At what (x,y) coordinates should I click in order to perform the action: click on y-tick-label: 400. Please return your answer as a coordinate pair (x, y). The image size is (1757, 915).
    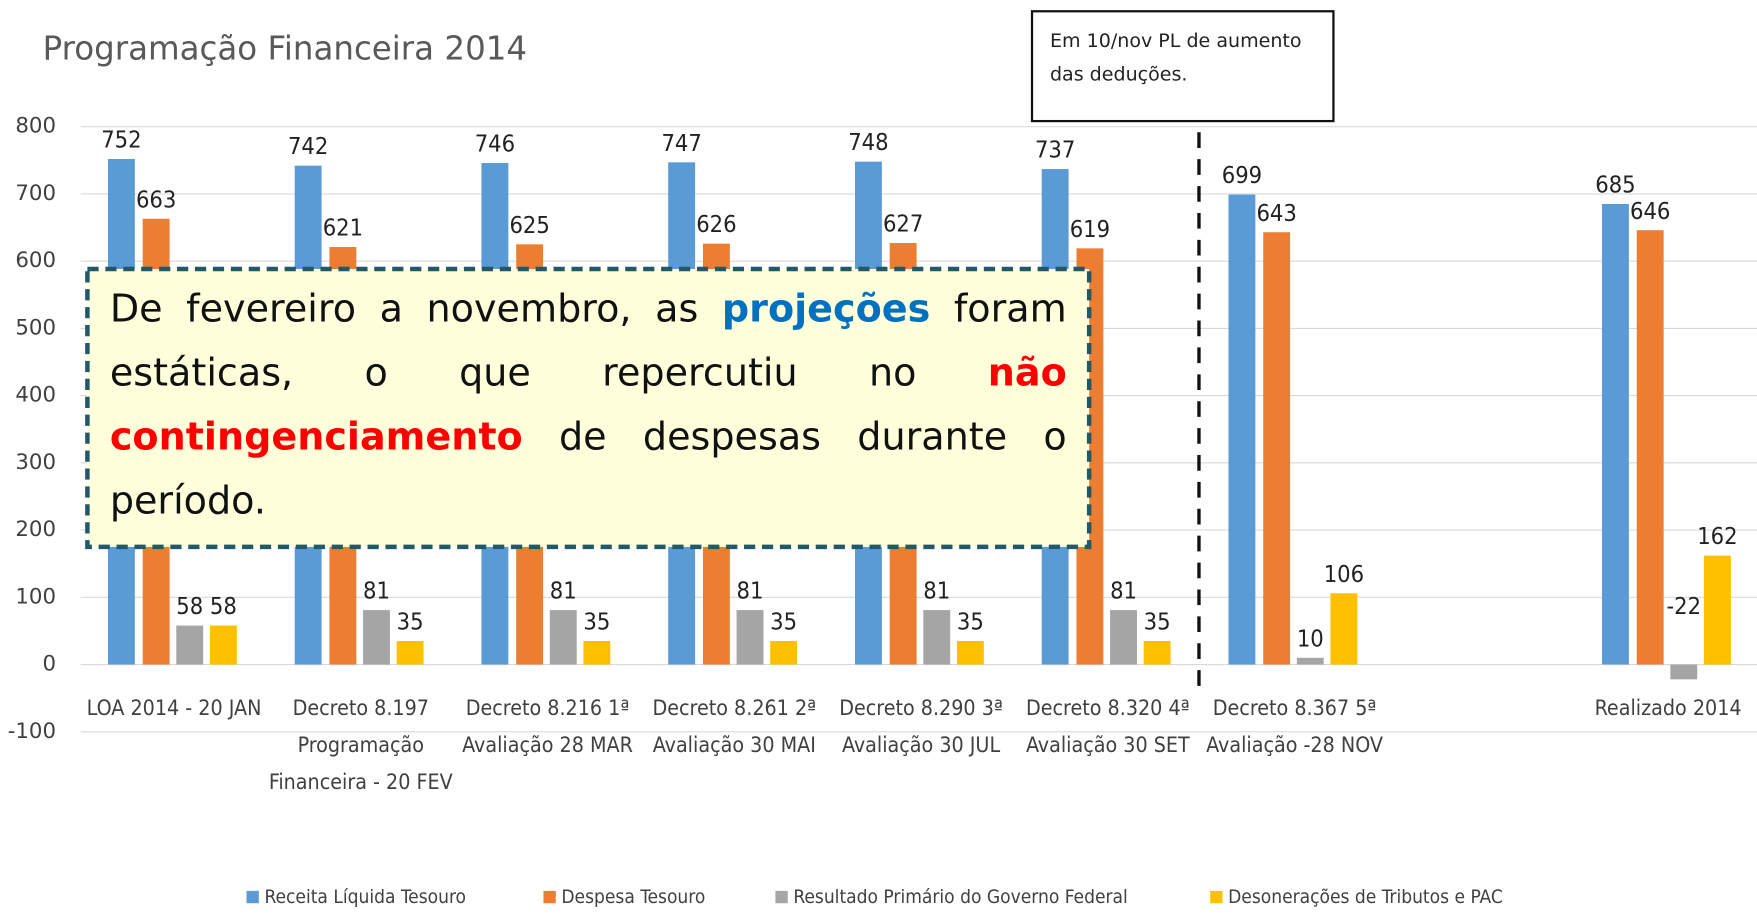
    Looking at the image, I should click on (35, 395).